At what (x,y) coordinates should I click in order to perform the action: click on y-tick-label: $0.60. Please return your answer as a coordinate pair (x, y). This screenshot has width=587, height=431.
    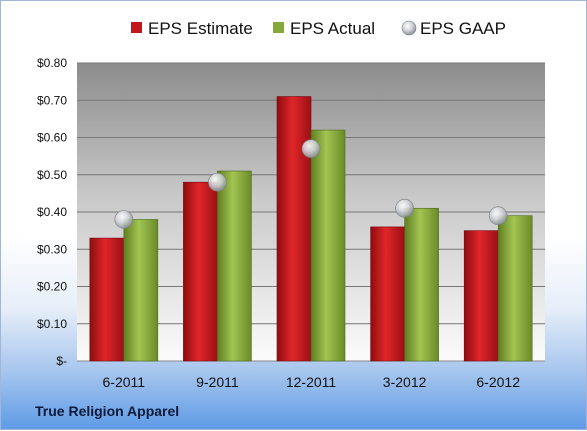
    Looking at the image, I should click on (52, 138).